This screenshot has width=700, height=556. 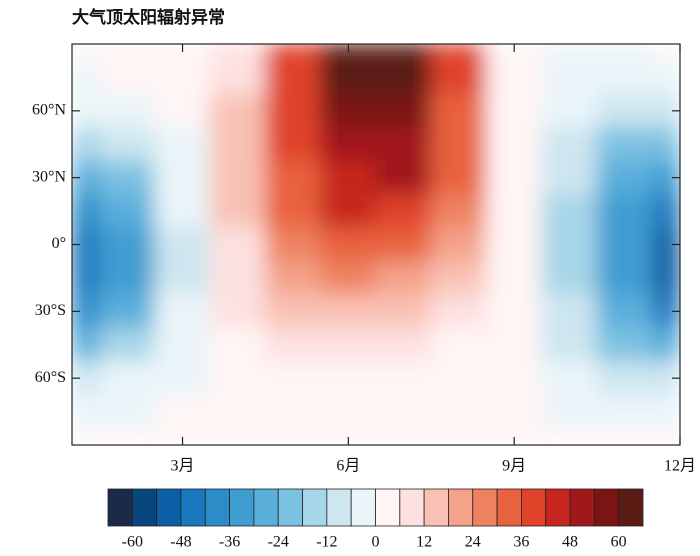 I want to click on colorbar-tick-label: 12, so click(x=424, y=542).